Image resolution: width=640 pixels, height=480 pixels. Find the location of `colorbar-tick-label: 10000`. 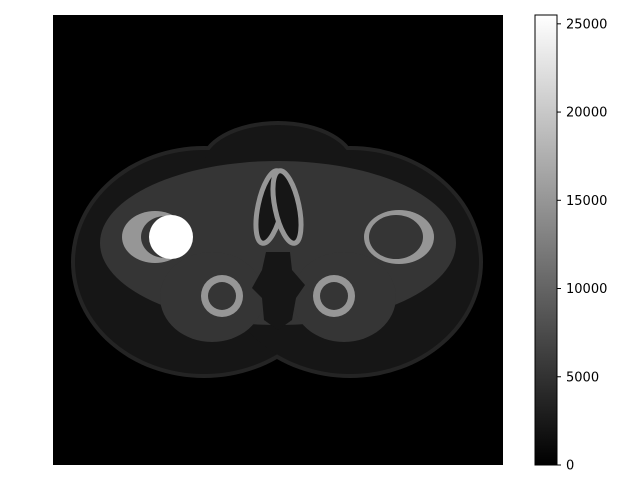

colorbar-tick-label: 10000 is located at coordinates (586, 289).